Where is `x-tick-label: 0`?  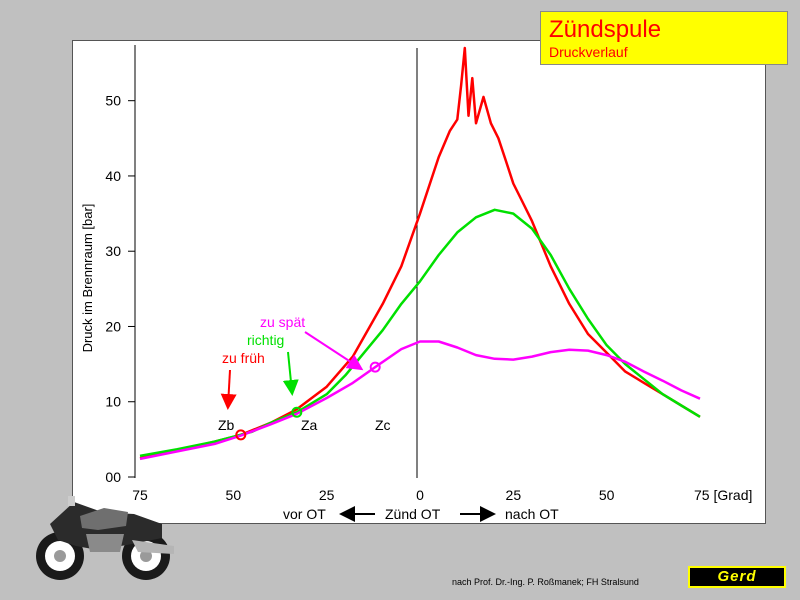
x-tick-label: 0 is located at coordinates (420, 495).